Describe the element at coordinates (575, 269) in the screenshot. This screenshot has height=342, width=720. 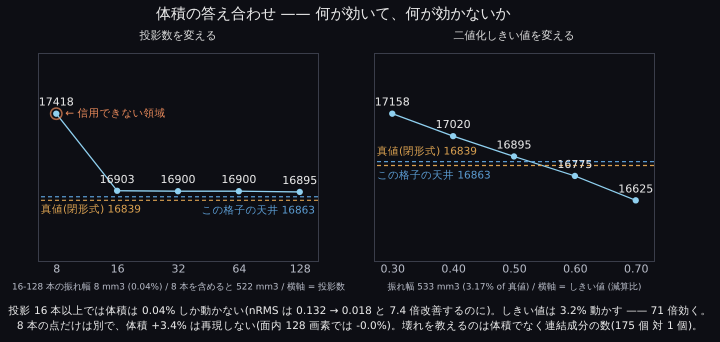
I see `x-tick-label: 0.60` at that location.